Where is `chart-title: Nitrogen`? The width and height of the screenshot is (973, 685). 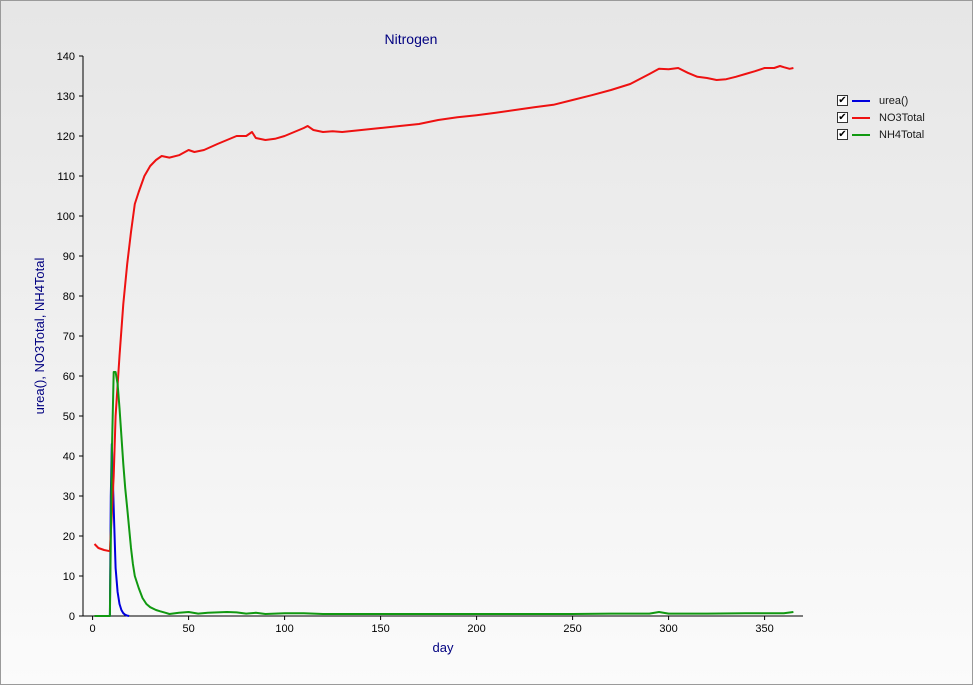 chart-title: Nitrogen is located at coordinates (411, 39).